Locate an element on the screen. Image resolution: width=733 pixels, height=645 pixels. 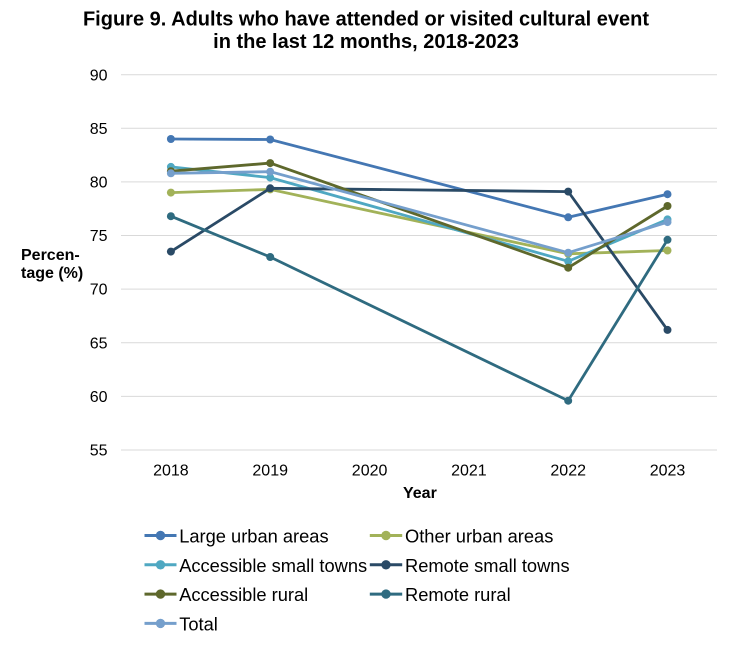
svg-text: Percen- is located at coordinates (50, 255).